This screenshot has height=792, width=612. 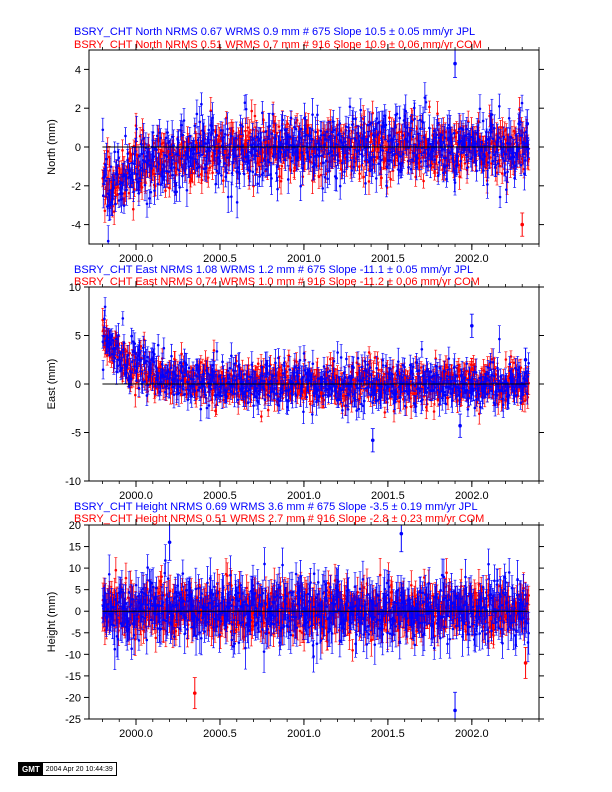 What do you see at coordinates (78, 612) in the screenshot?
I see `height-y-tick-label: 0` at bounding box center [78, 612].